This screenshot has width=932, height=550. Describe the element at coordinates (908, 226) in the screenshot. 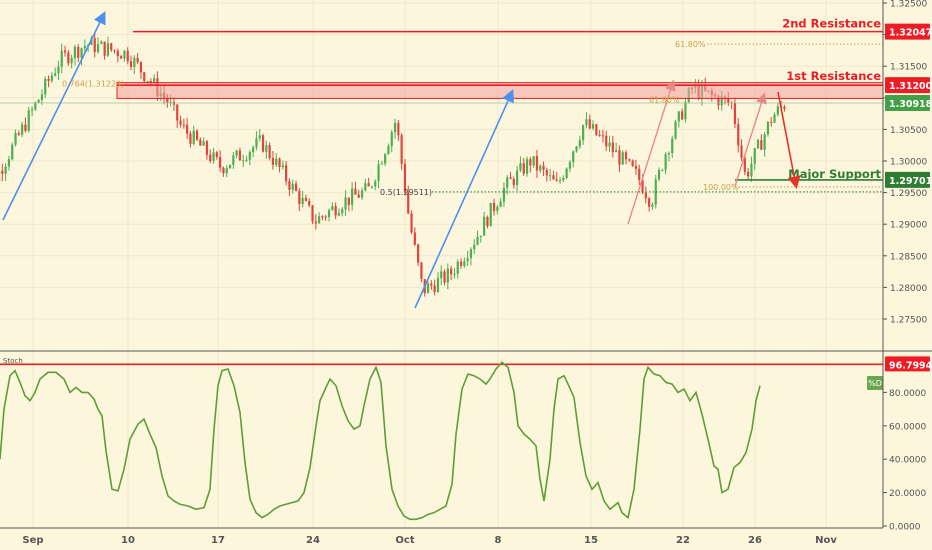

I see `price-tick-label: 1.29000` at that location.